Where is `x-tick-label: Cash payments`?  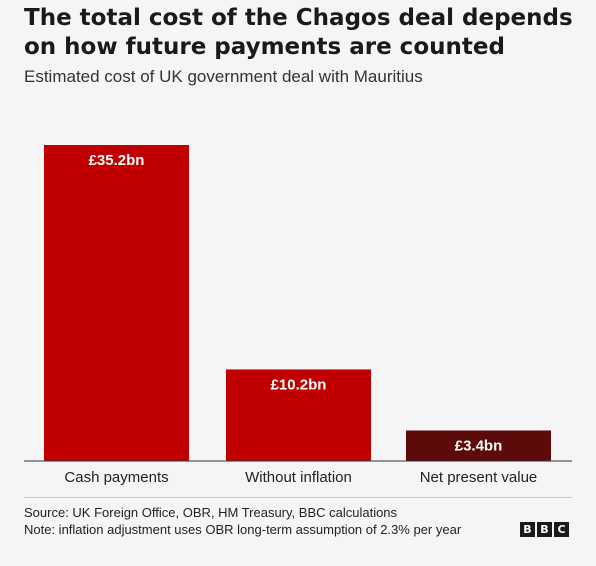
x-tick-label: Cash payments is located at coordinates (116, 477).